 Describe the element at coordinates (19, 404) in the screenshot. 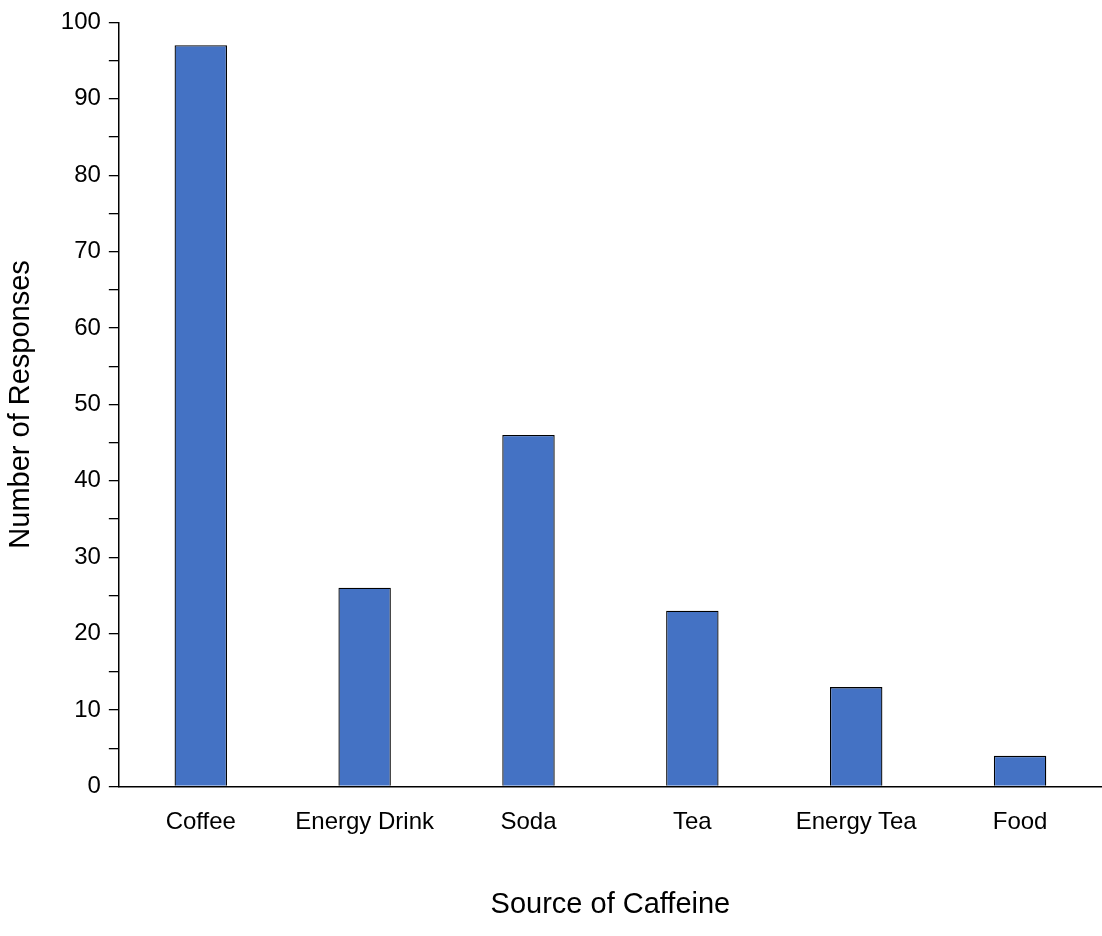

I see `y-axis-title: Number of Responses` at that location.